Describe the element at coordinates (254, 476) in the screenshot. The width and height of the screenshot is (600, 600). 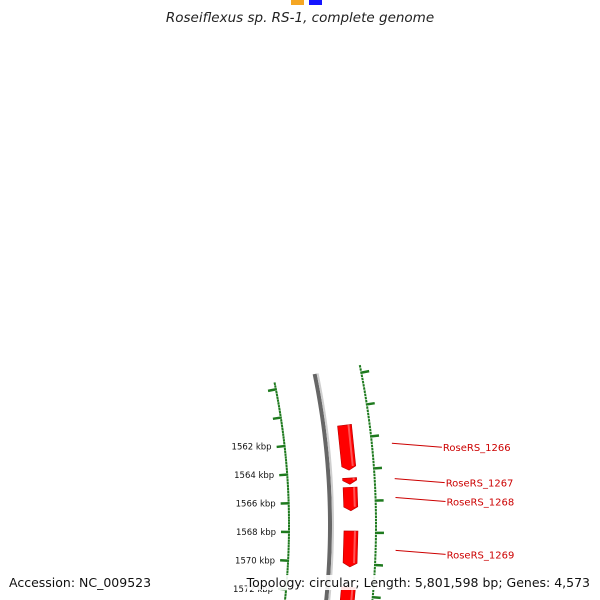
I see `axis-tick-label: 1564 kbp` at that location.